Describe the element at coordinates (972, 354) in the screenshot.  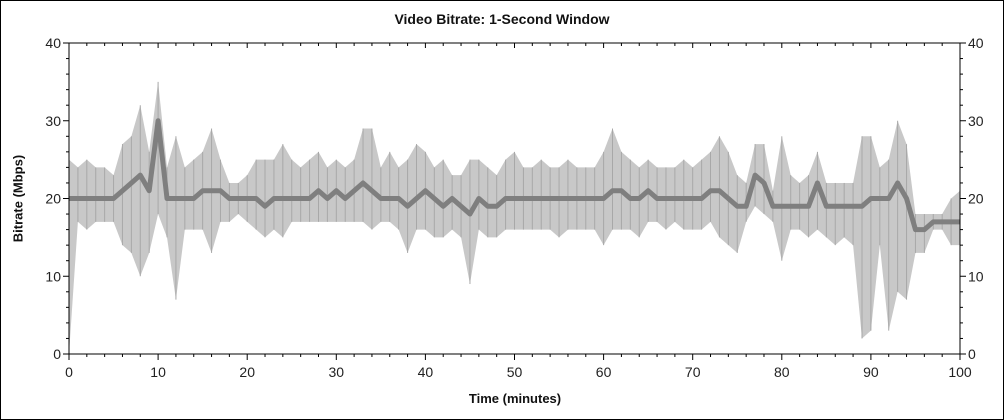
I see `y-tick-label-right: 0` at that location.